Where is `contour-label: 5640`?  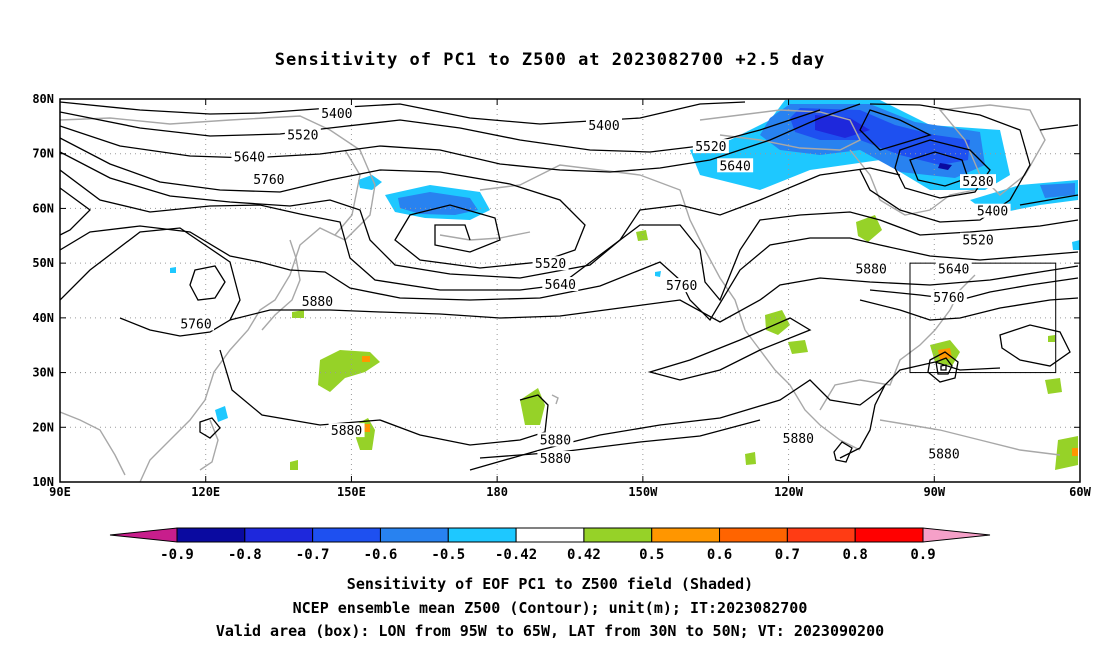
contour-label: 5640 is located at coordinates (560, 285).